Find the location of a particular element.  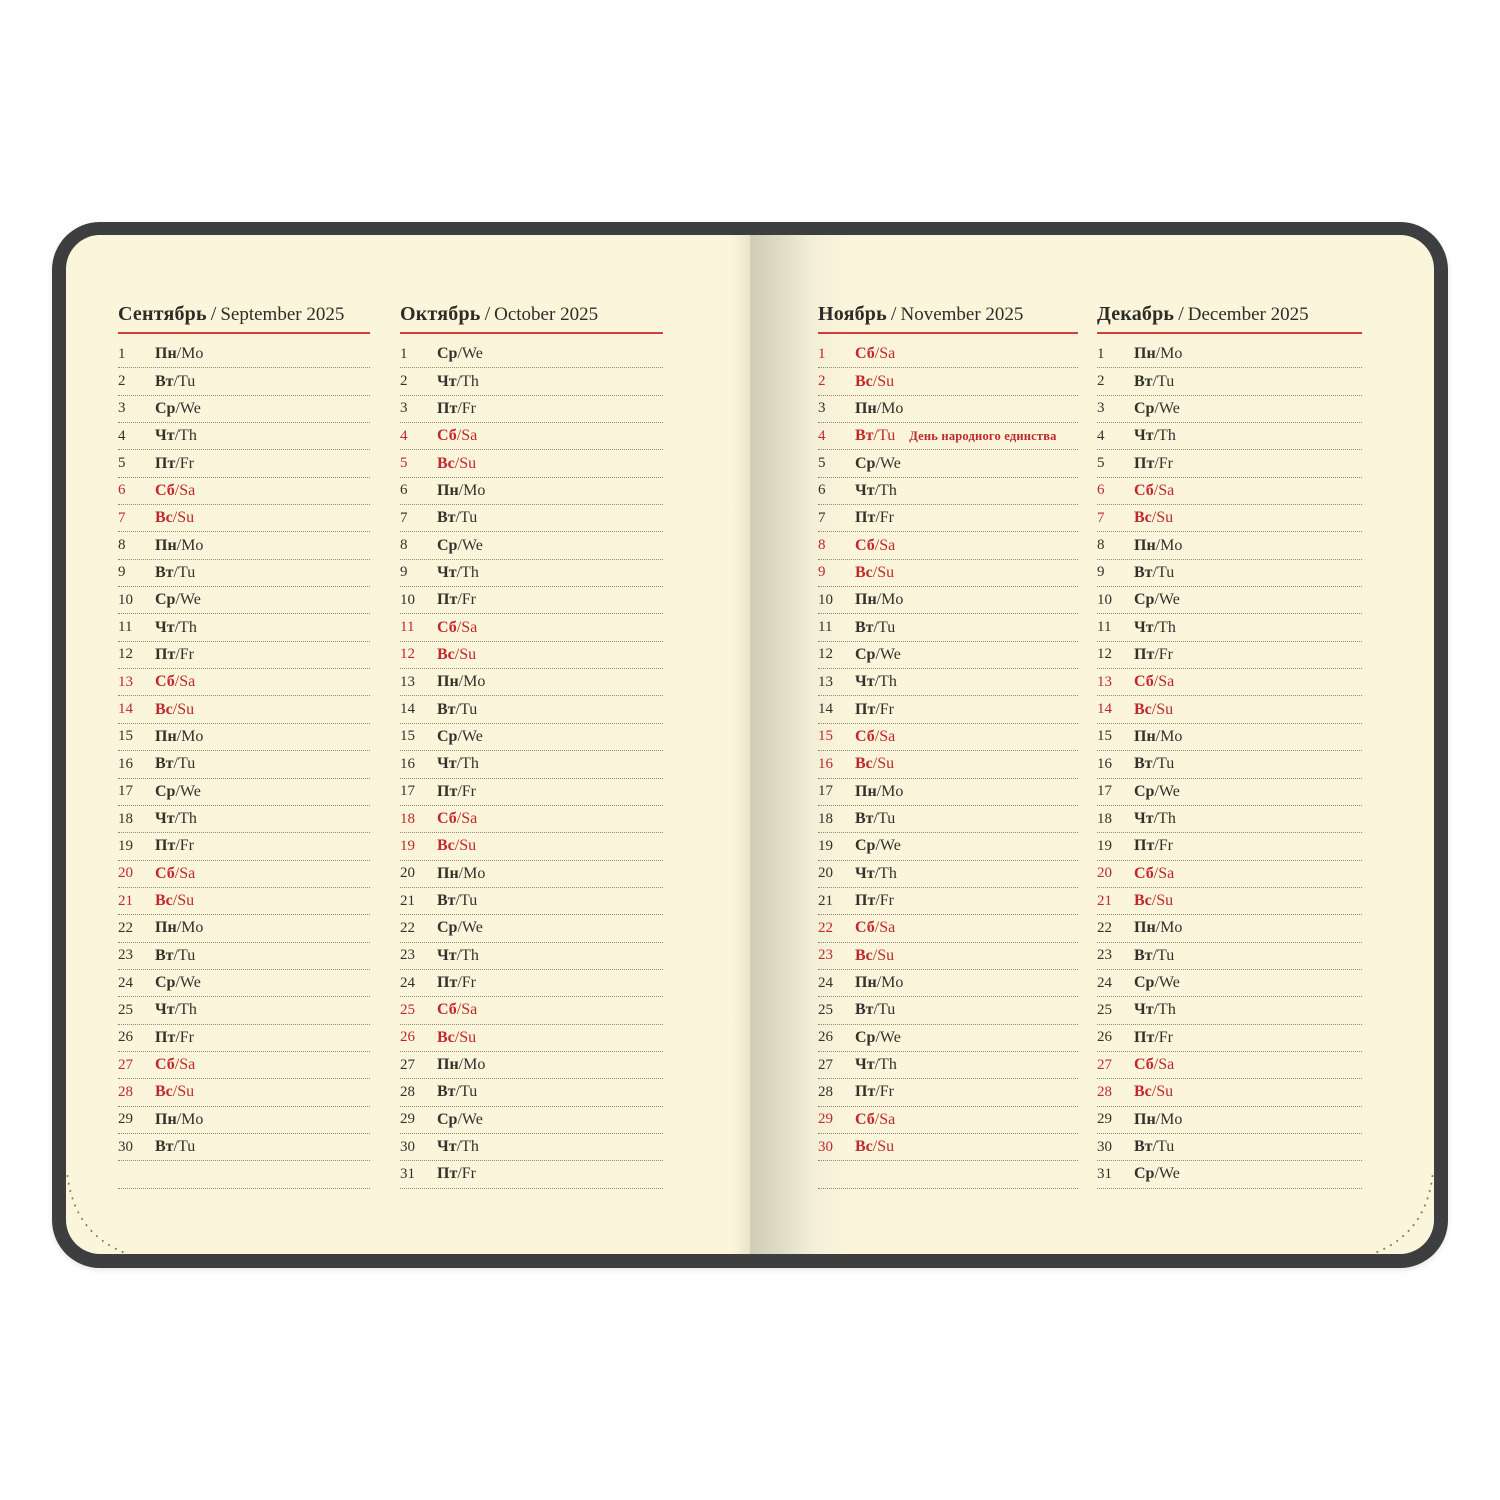

day-abbr-en: /Th is located at coordinates (1164, 436).